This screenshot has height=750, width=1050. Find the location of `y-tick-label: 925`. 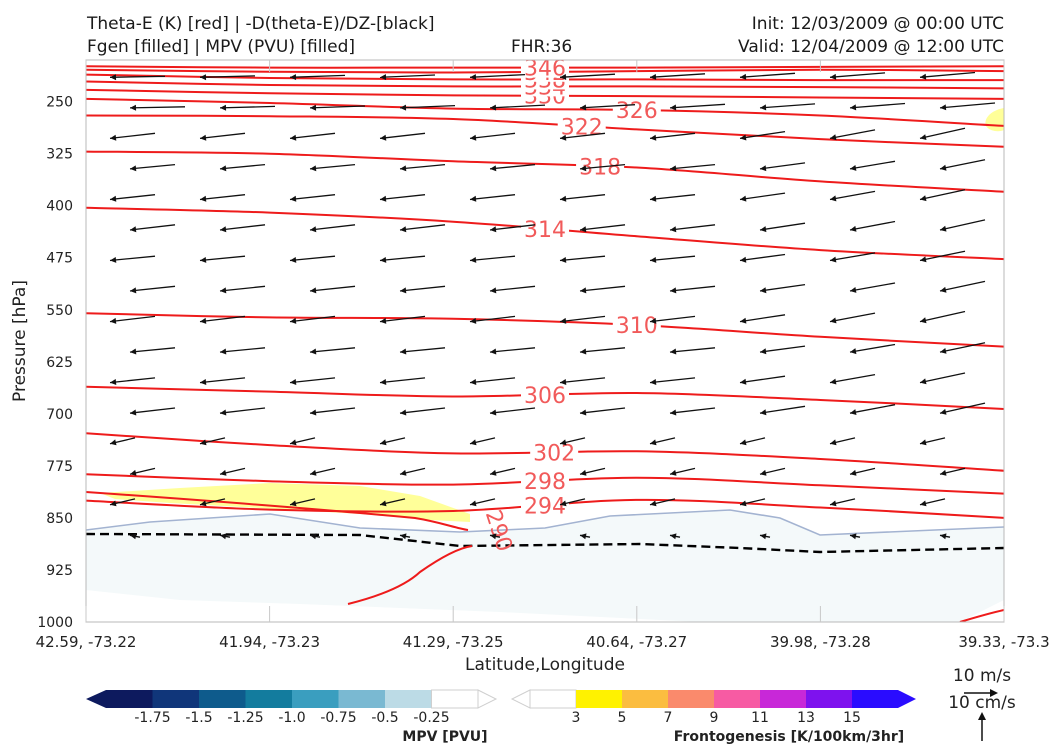

y-tick-label: 925 is located at coordinates (59, 571).